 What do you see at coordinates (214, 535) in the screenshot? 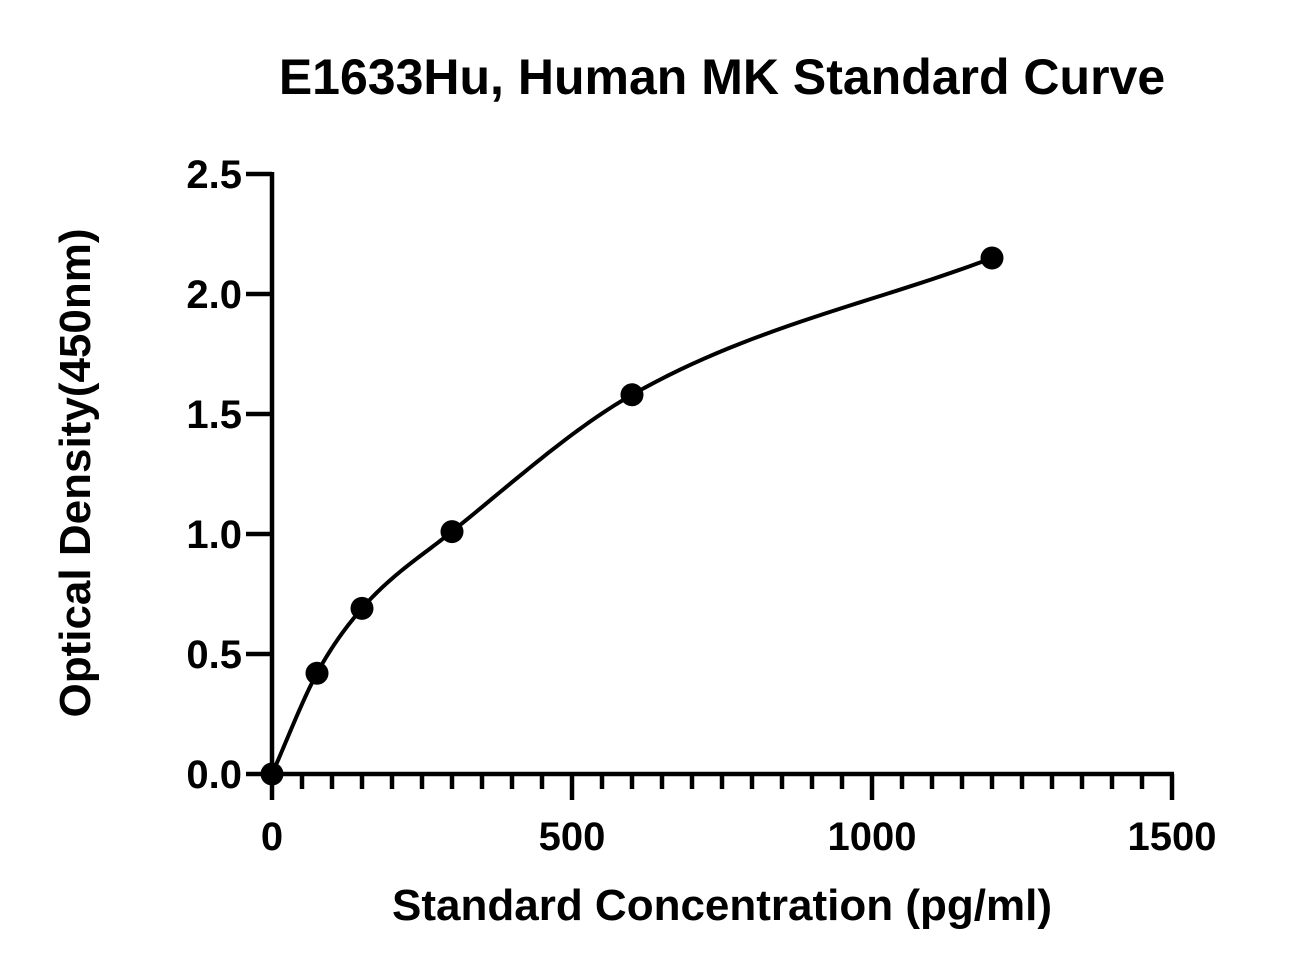
I see `y-tick-label-2: 1.0` at bounding box center [214, 535].